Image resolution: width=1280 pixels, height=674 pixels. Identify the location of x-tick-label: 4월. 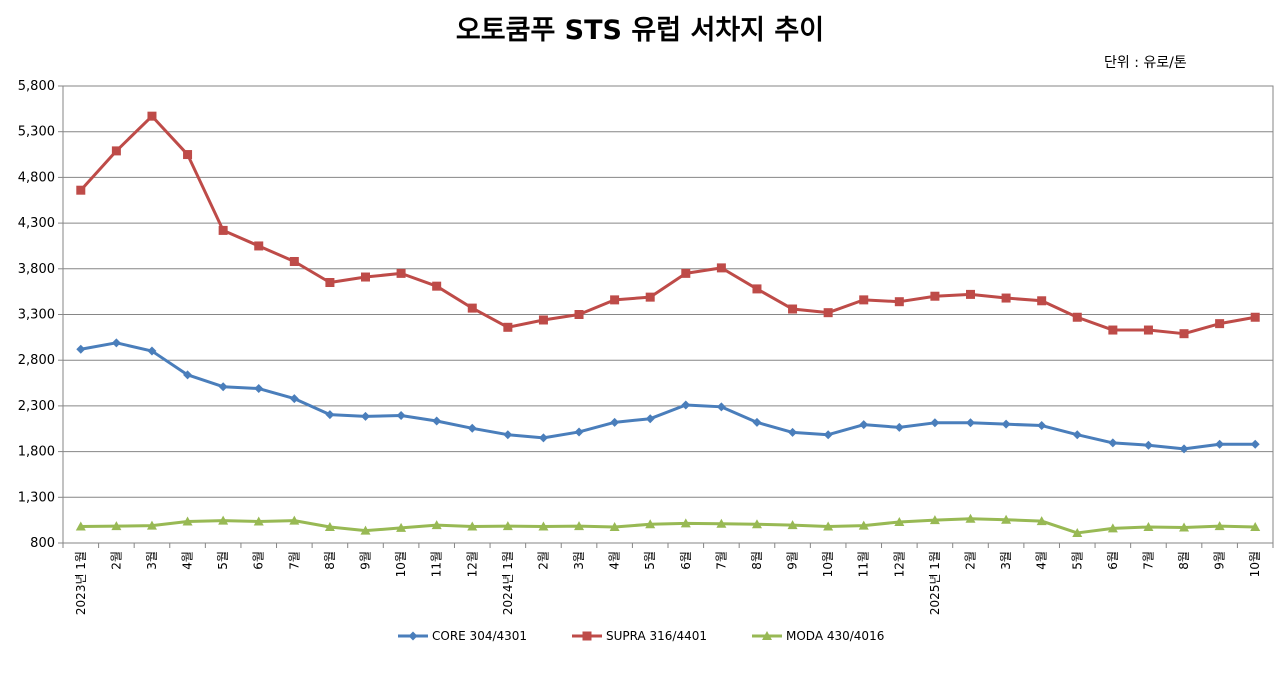
(188, 560).